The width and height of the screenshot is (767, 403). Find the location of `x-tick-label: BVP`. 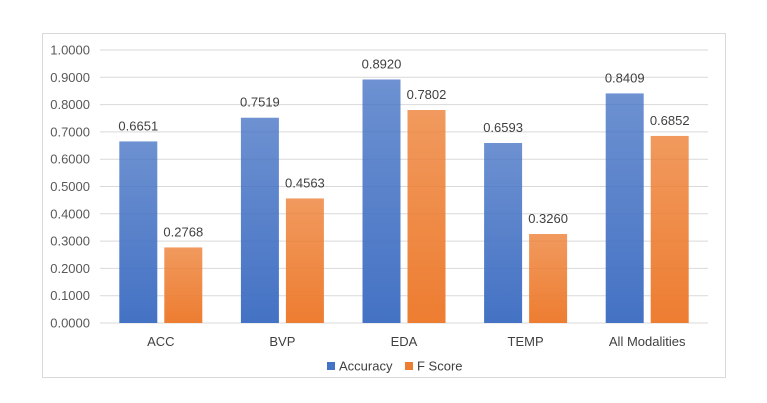

x-tick-label: BVP is located at coordinates (282, 341).